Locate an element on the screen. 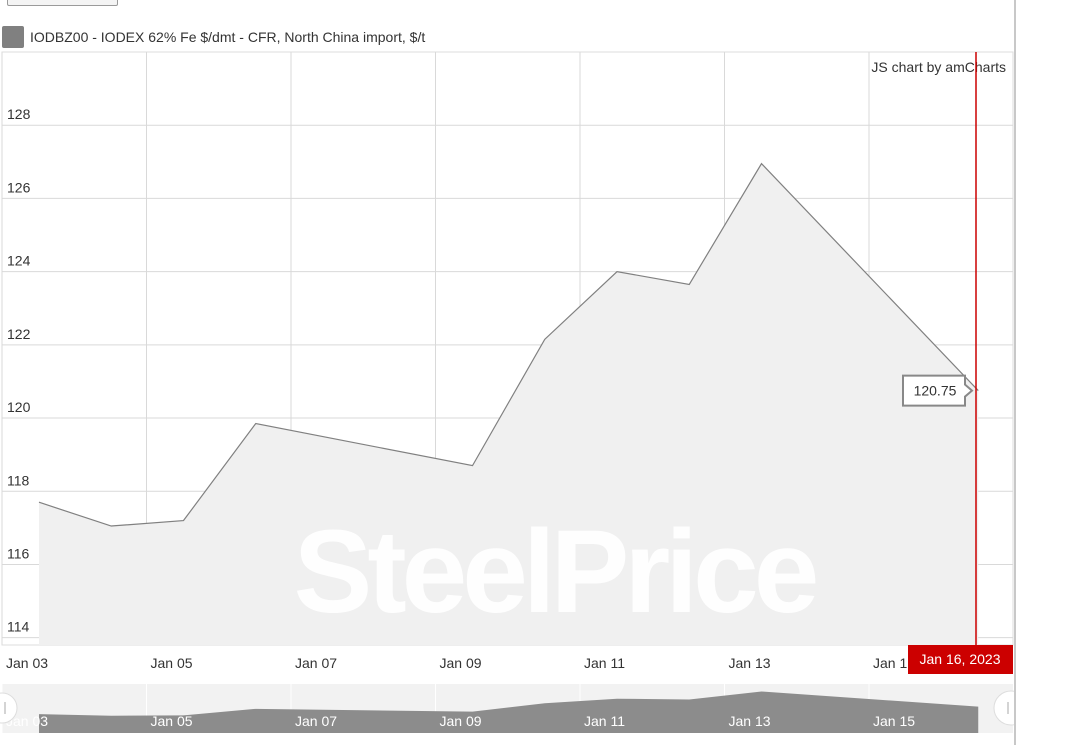 The height and width of the screenshot is (745, 1080). y-tick-label: 128 is located at coordinates (19, 114).